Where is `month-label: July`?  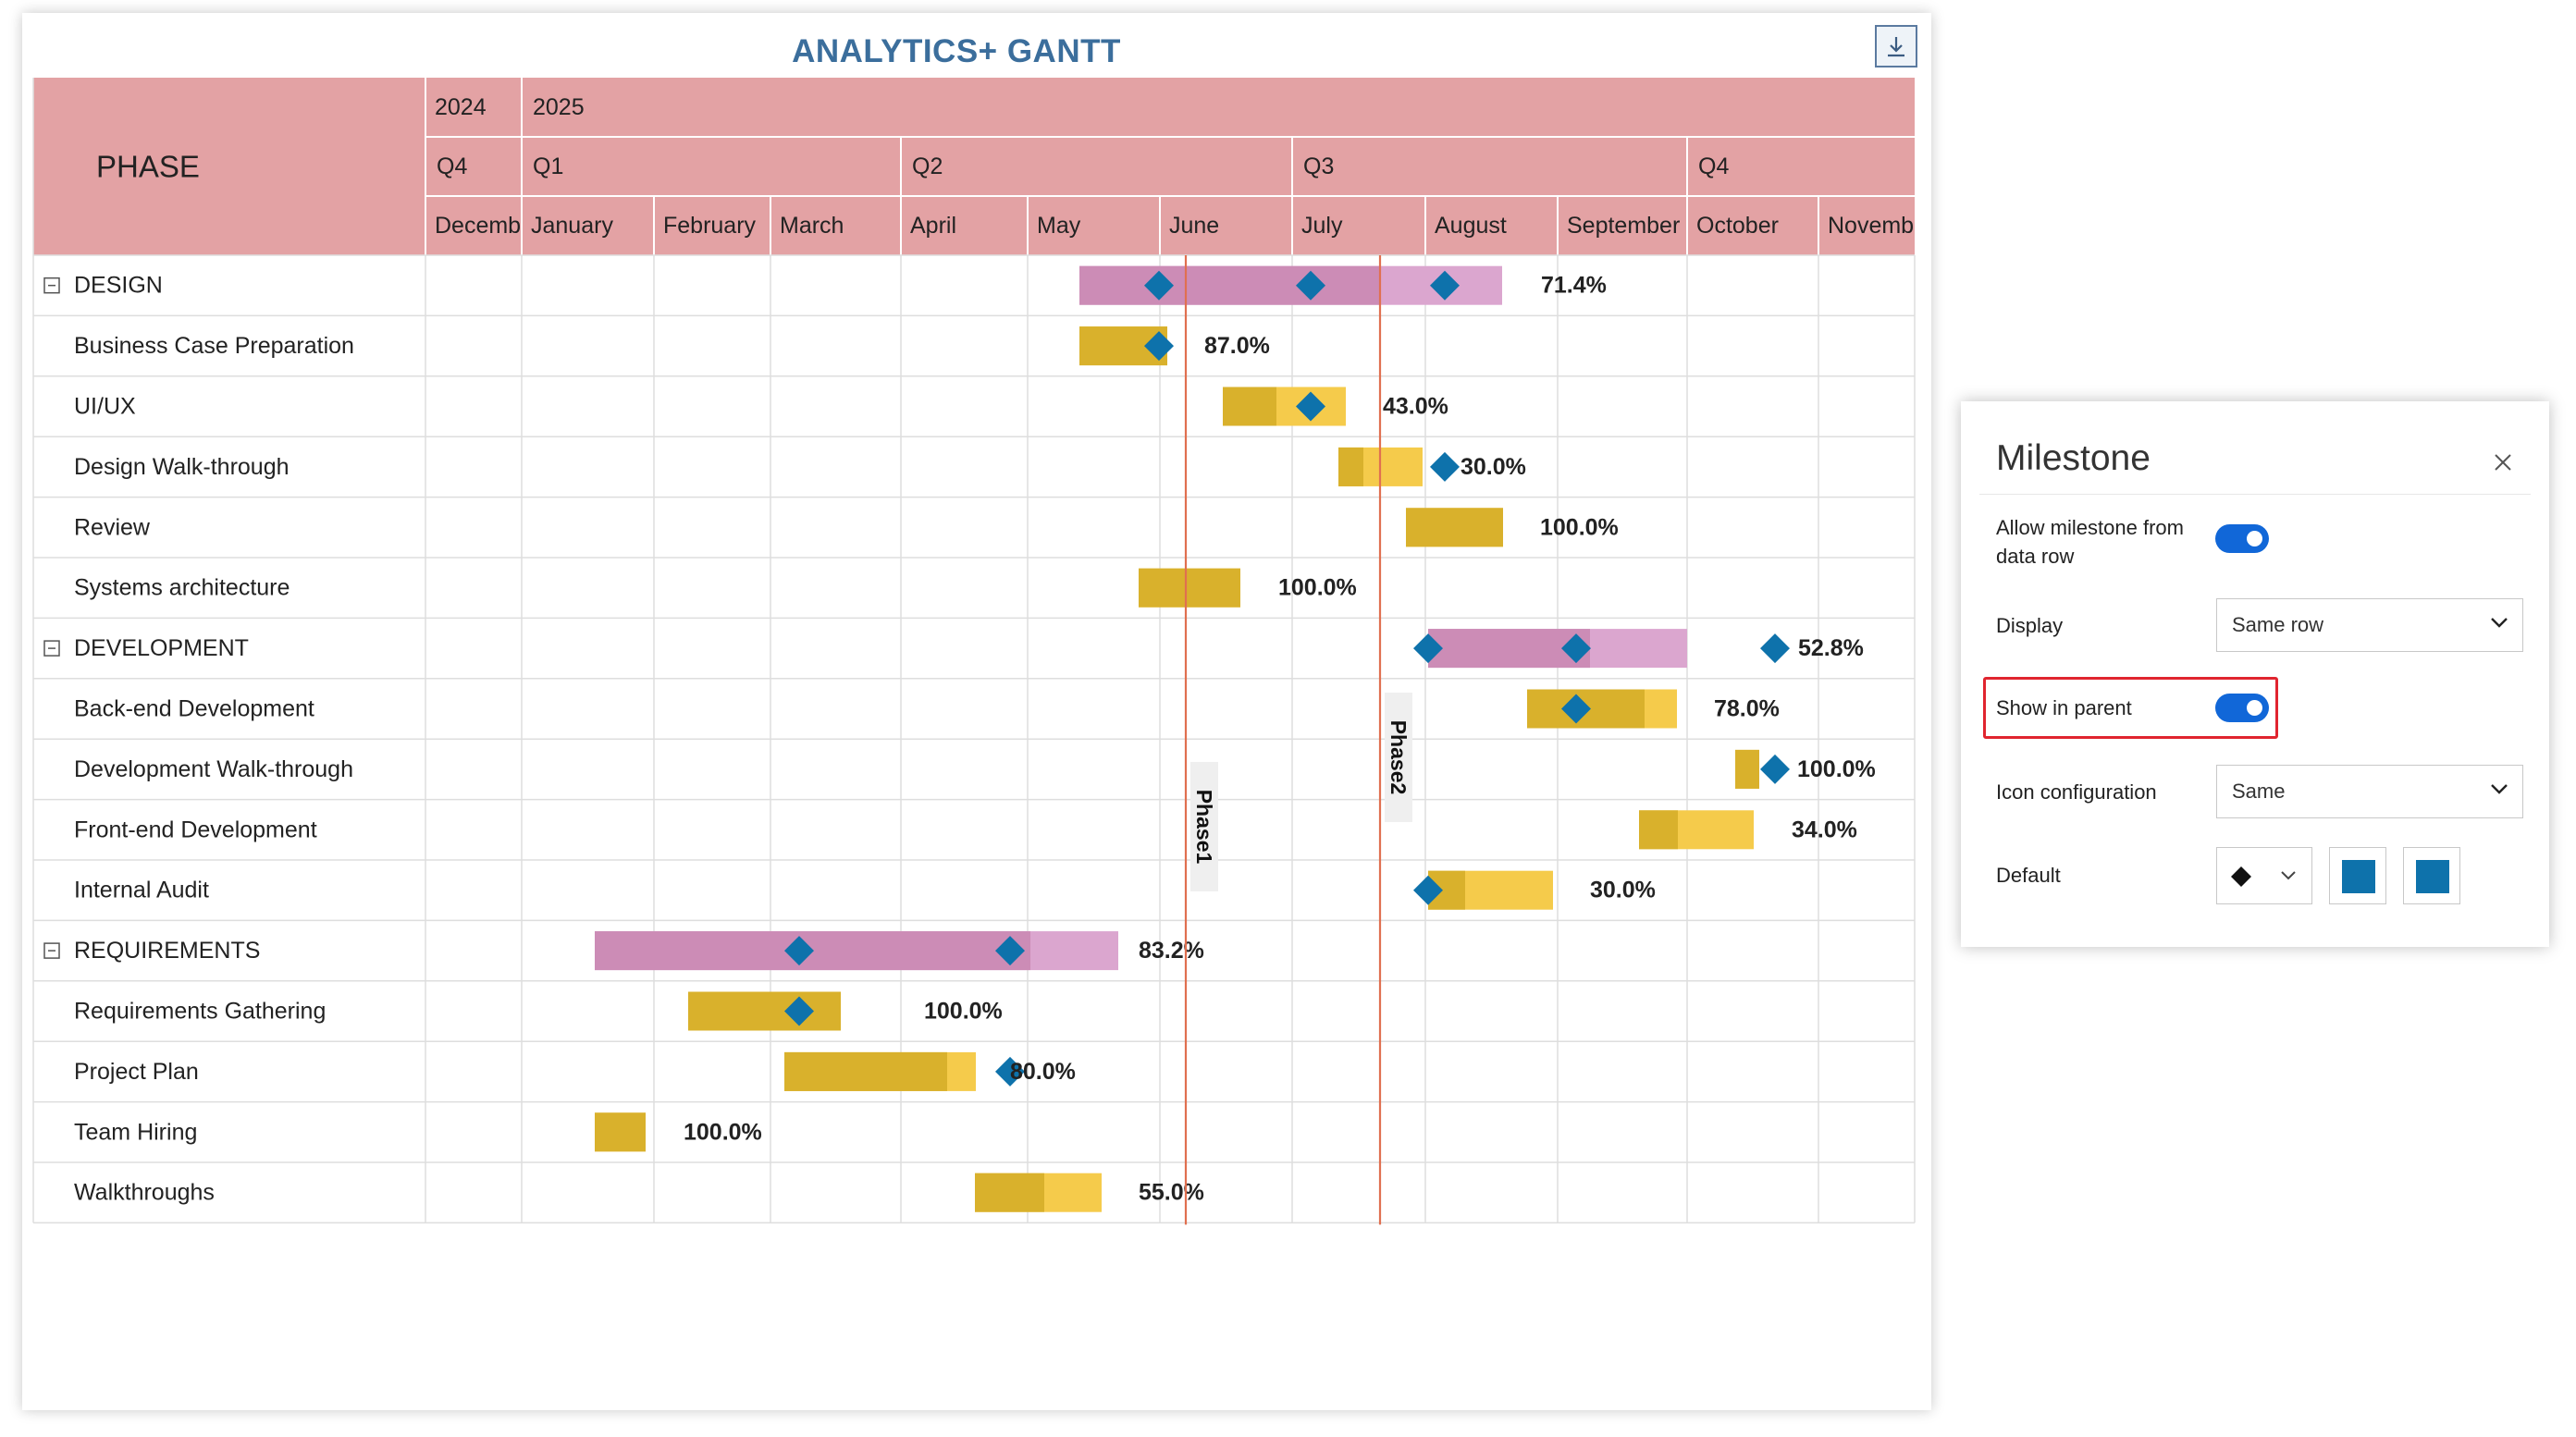 month-label: July is located at coordinates (1322, 226).